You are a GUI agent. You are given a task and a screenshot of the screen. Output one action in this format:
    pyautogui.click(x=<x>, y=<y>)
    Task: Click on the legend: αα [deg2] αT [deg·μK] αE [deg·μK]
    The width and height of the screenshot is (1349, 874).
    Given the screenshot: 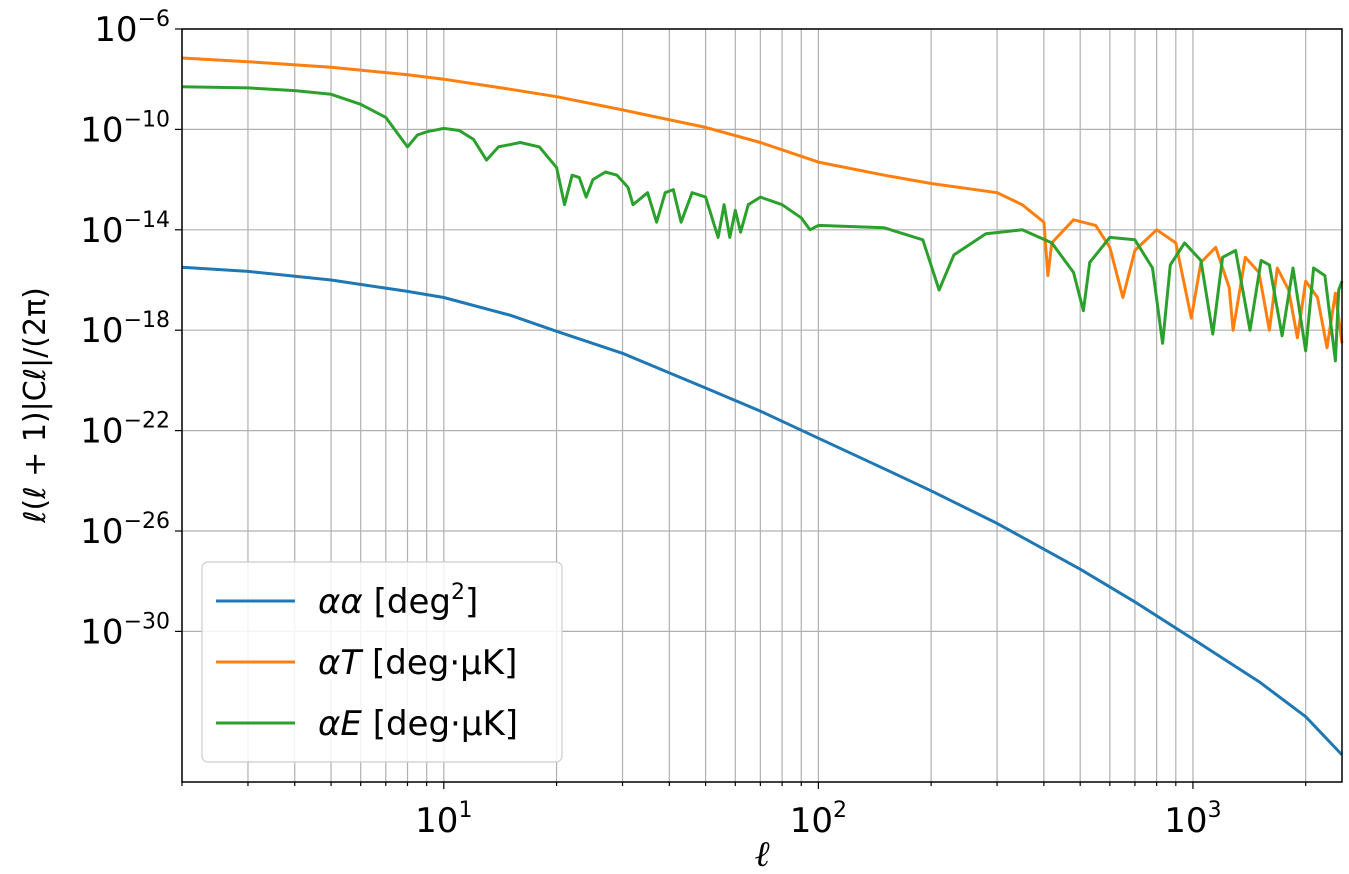 What is the action you would take?
    pyautogui.click(x=382, y=662)
    